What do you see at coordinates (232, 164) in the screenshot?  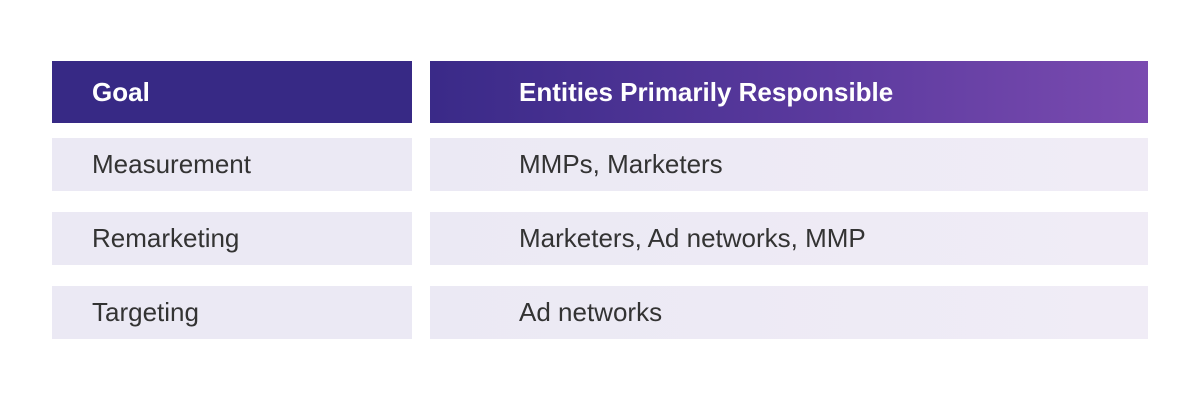 I see `goal-cell: Measurement` at bounding box center [232, 164].